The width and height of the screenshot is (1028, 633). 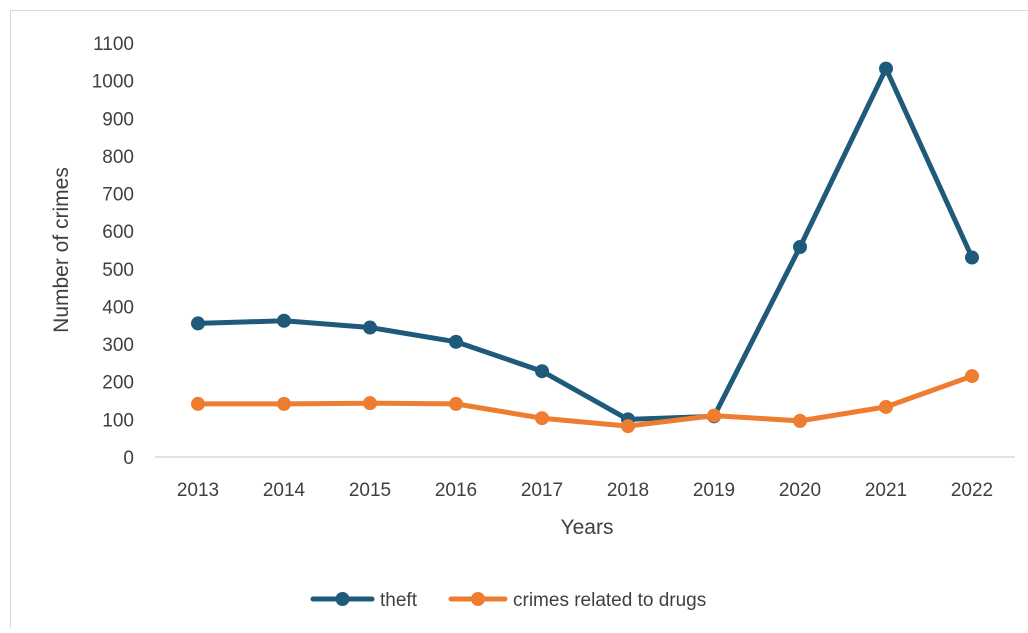 What do you see at coordinates (284, 403) in the screenshot?
I see `data-point-1-2014` at bounding box center [284, 403].